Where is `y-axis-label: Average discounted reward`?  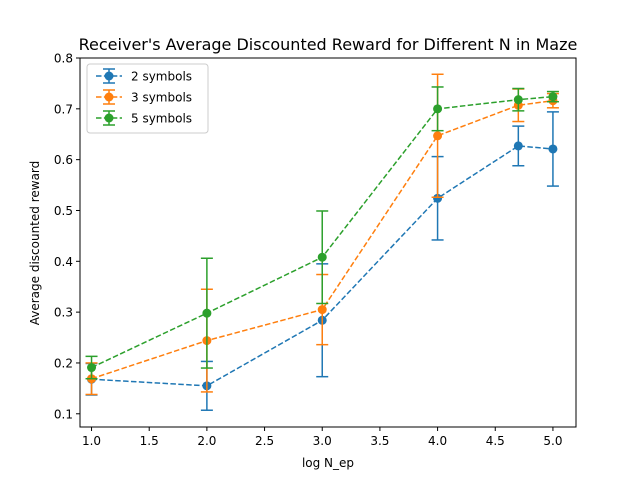 y-axis-label: Average discounted reward is located at coordinates (35, 243).